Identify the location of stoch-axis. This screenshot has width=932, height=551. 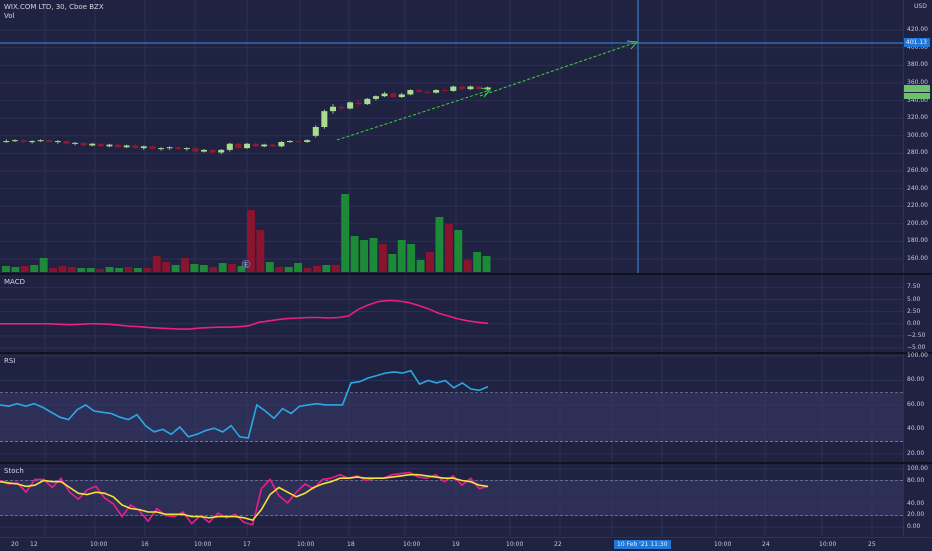
(917, 500).